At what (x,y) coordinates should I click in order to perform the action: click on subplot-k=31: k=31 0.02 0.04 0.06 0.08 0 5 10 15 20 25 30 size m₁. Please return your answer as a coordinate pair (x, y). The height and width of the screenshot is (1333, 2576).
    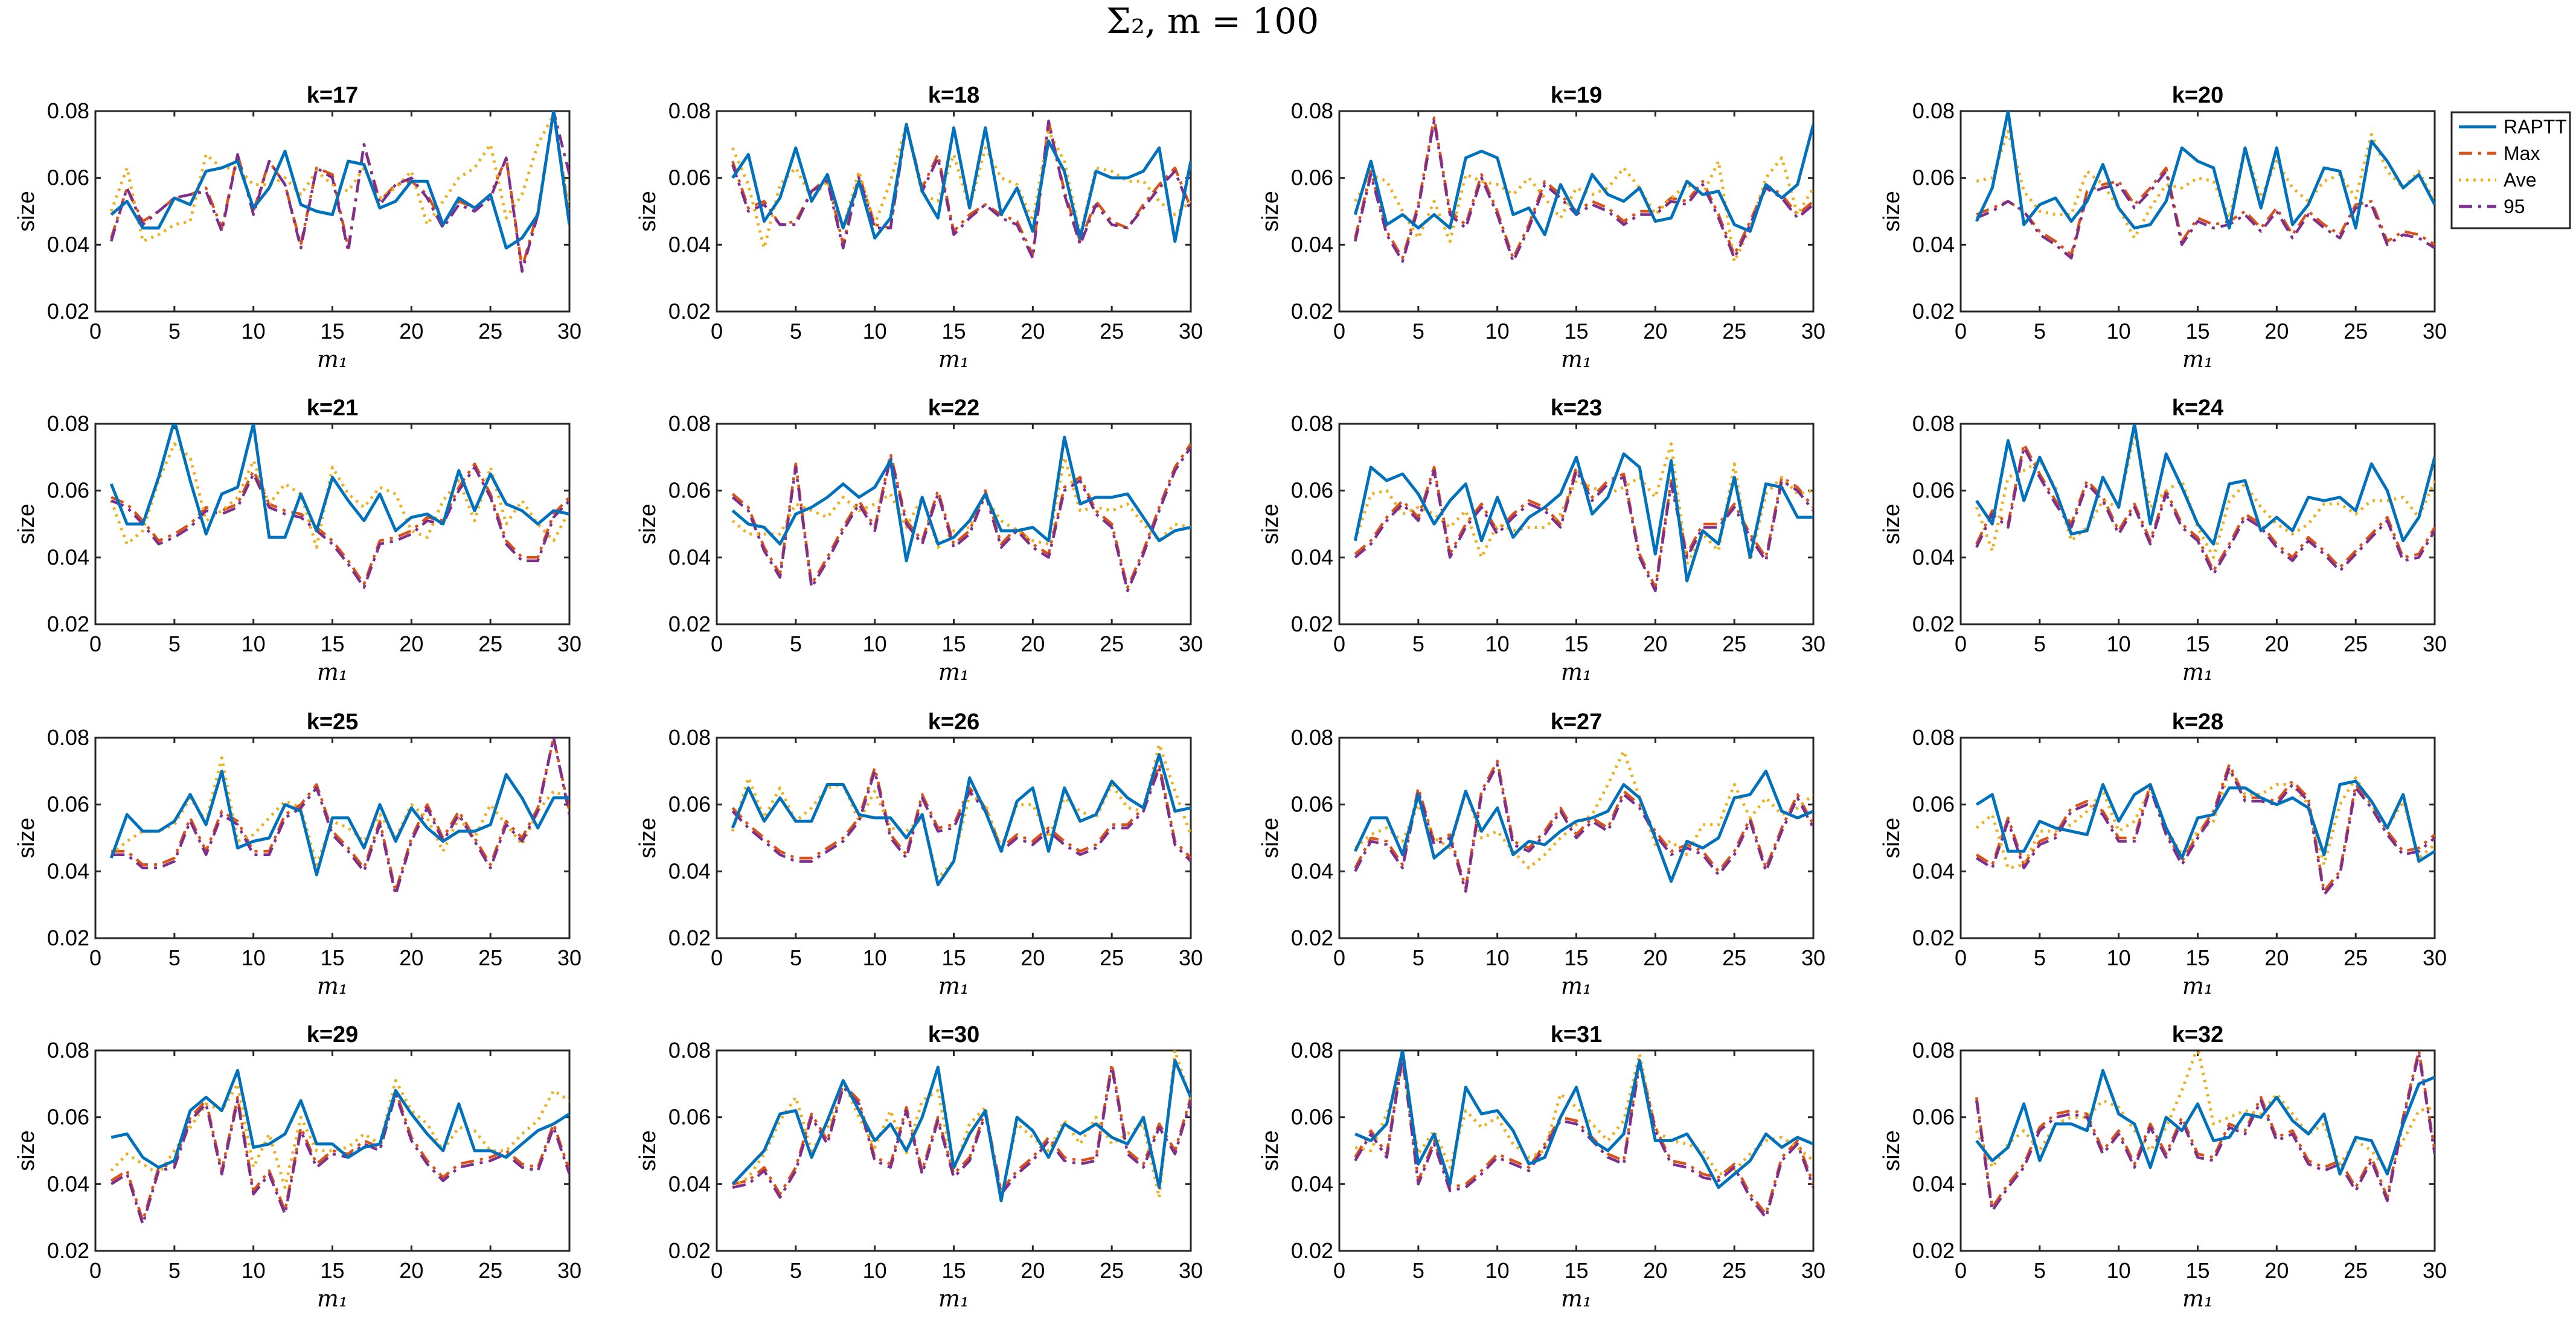
    Looking at the image, I should click on (1541, 1167).